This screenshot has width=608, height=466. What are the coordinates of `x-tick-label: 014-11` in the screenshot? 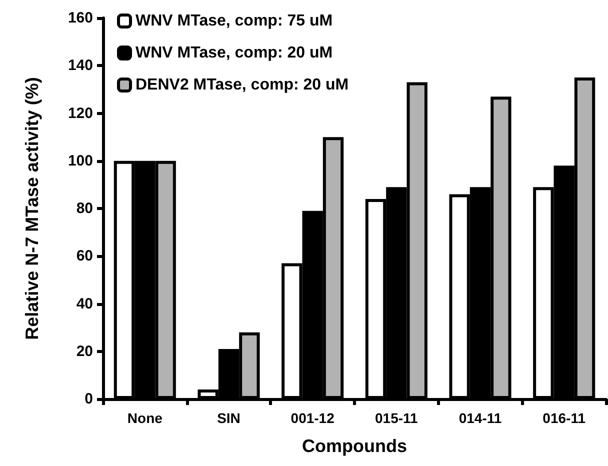 It's located at (480, 418).